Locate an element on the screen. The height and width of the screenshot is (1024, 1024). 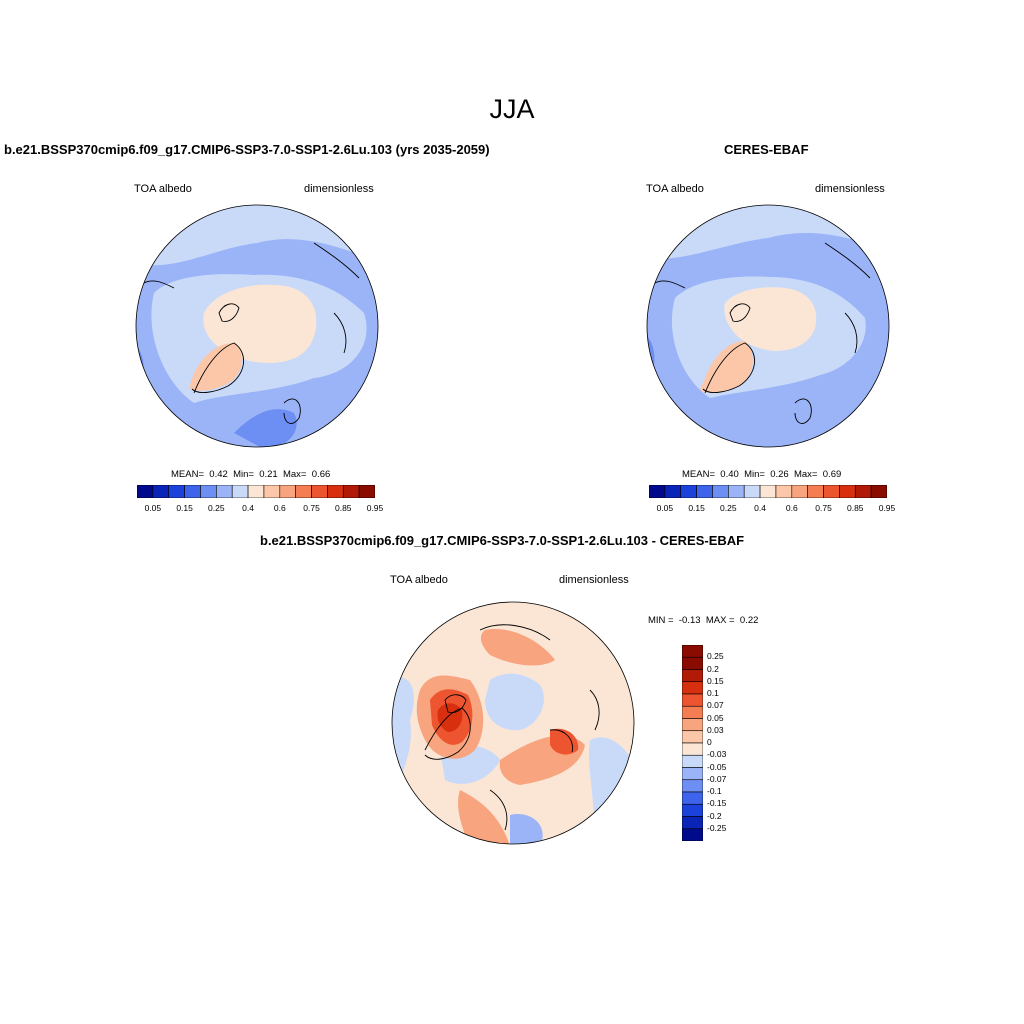
model-colorbar is located at coordinates (256, 491).